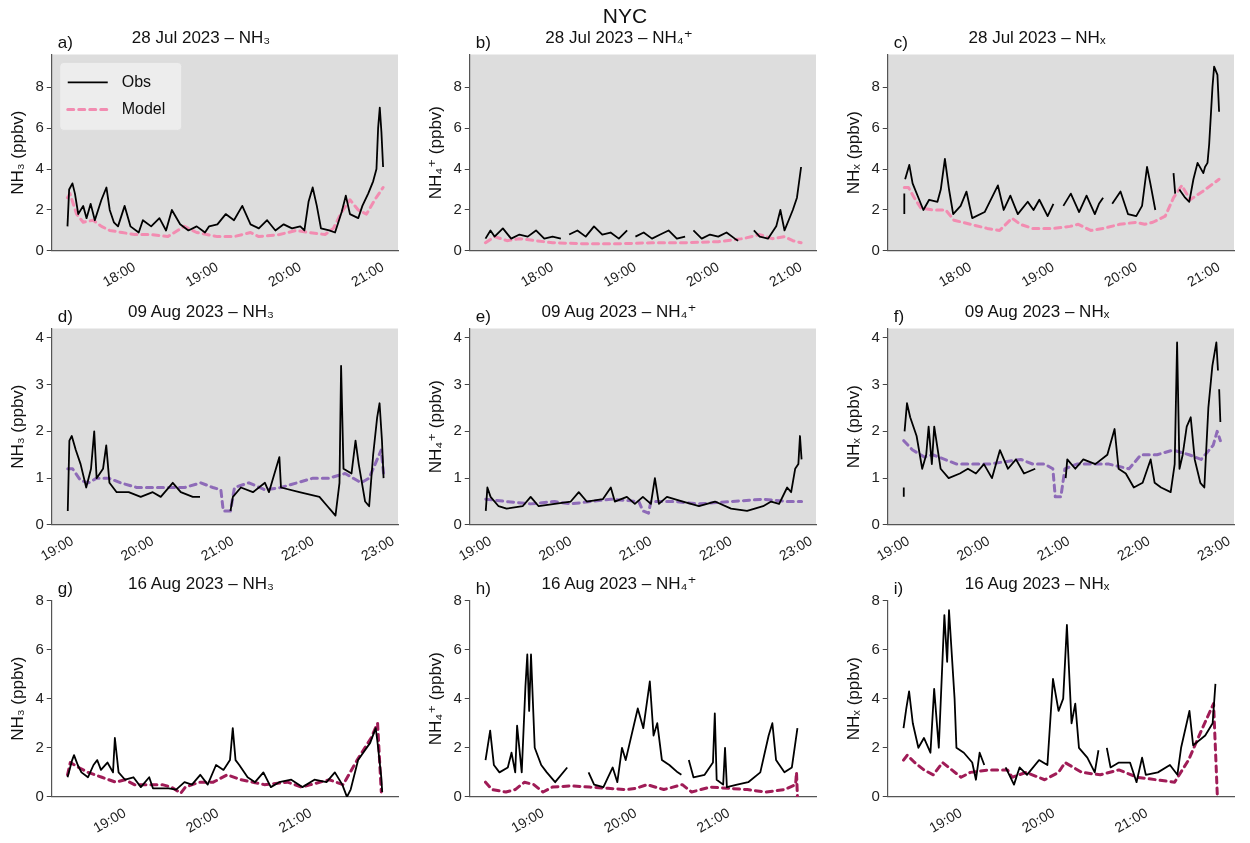 This screenshot has height=843, width=1250. What do you see at coordinates (201, 37) in the screenshot?
I see `chart-title: 28 Jul 2023 – NH₃` at bounding box center [201, 37].